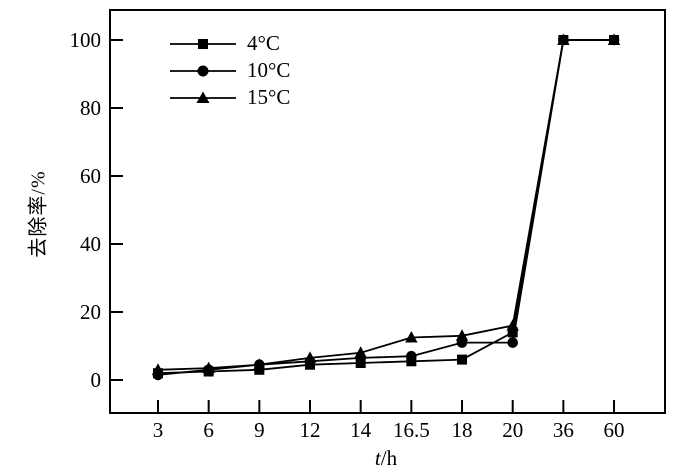 The height and width of the screenshot is (472, 700). I want to click on y-axis-title: 去除率/%, so click(38, 214).